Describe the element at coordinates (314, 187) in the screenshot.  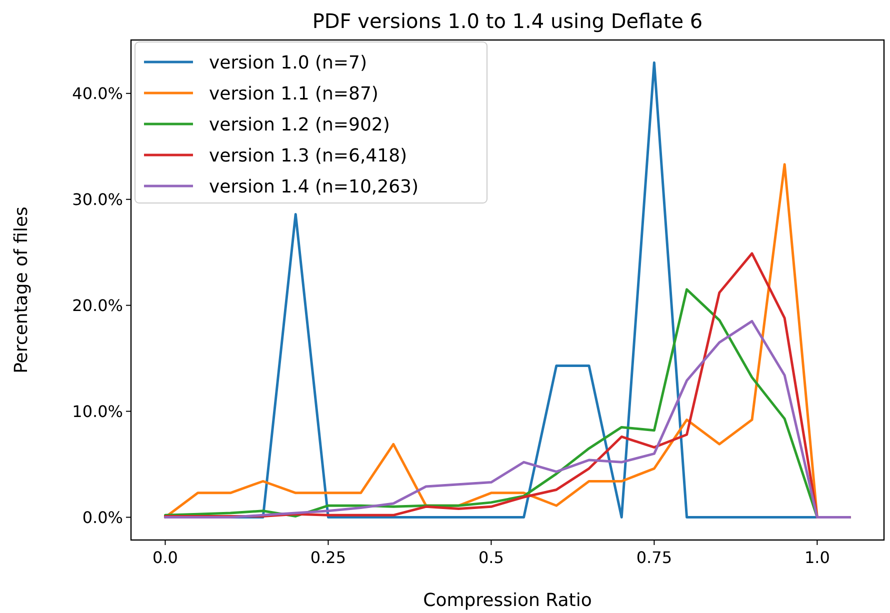
I see `legend-label: version 1.4 (n=10,263)` at that location.